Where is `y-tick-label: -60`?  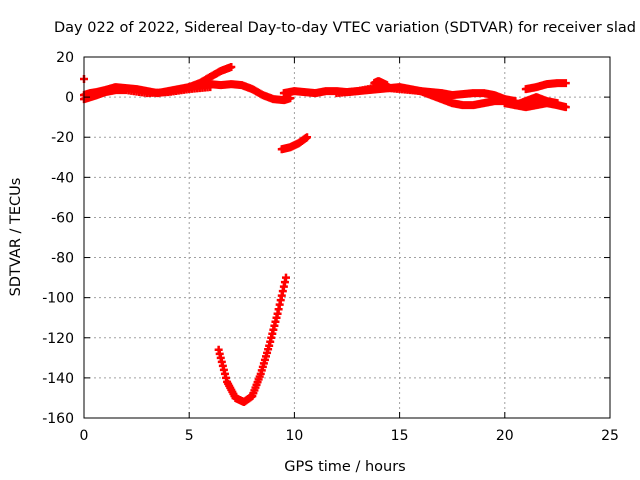
y-tick-label: -60 is located at coordinates (62, 218).